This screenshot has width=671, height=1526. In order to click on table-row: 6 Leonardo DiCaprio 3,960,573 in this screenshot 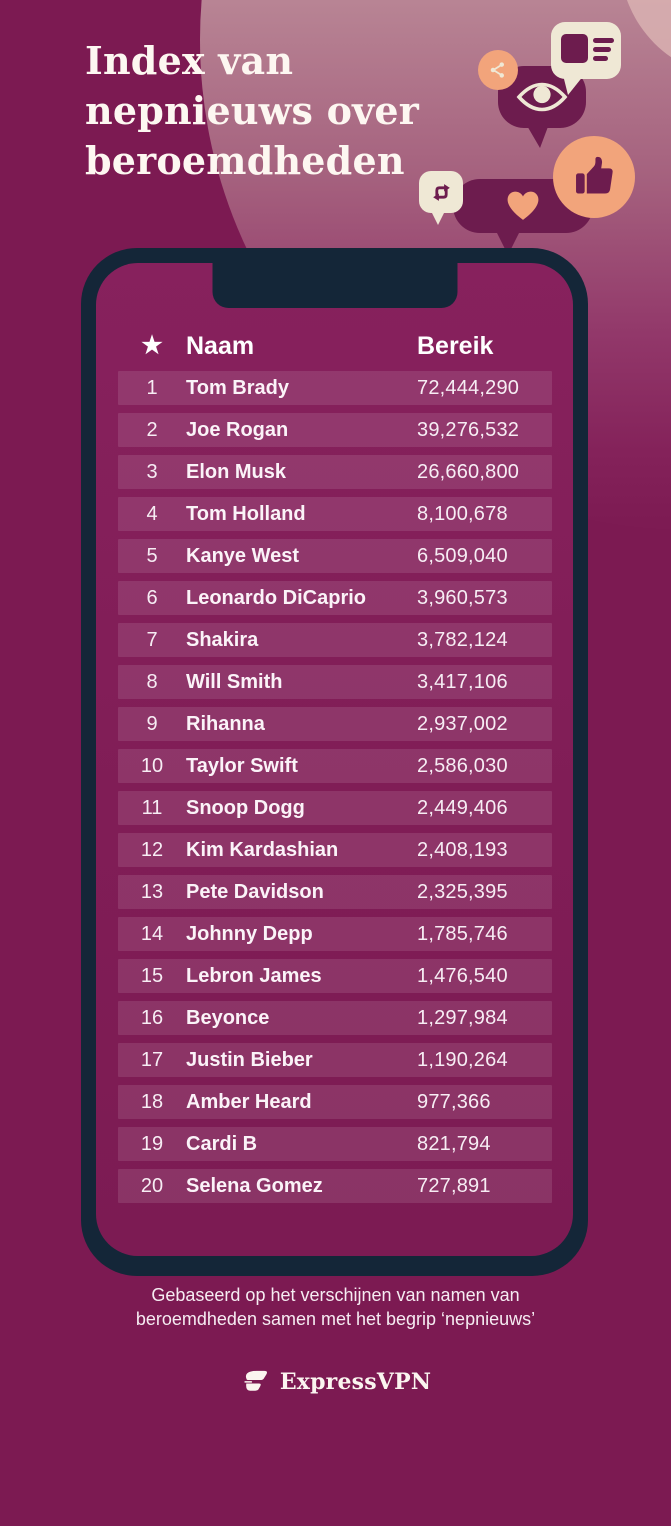, I will do `click(335, 598)`.